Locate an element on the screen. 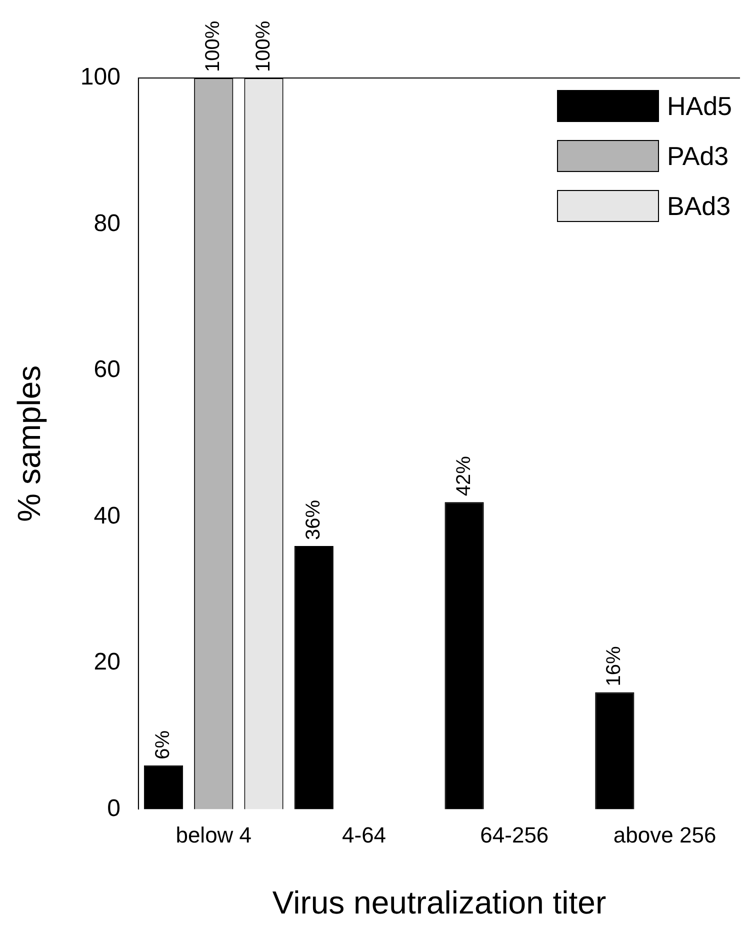 Image resolution: width=748 pixels, height=939 pixels. legend-label: BAd3 is located at coordinates (698, 206).